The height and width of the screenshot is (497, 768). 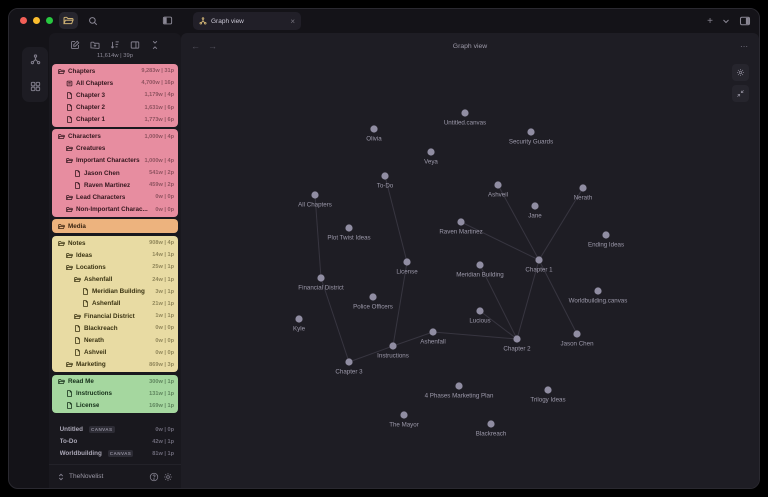 What do you see at coordinates (115, 71) in the screenshot?
I see `tree-row: Chapters 9,283w | 31p` at bounding box center [115, 71].